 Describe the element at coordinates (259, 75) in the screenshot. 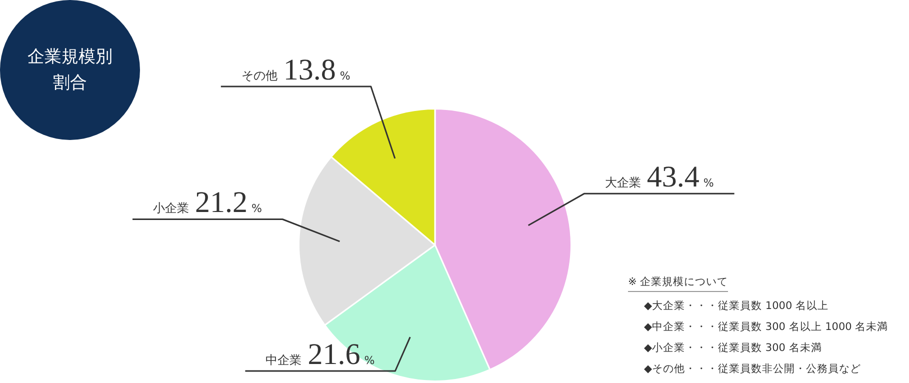

I see `slice-label: その他` at that location.